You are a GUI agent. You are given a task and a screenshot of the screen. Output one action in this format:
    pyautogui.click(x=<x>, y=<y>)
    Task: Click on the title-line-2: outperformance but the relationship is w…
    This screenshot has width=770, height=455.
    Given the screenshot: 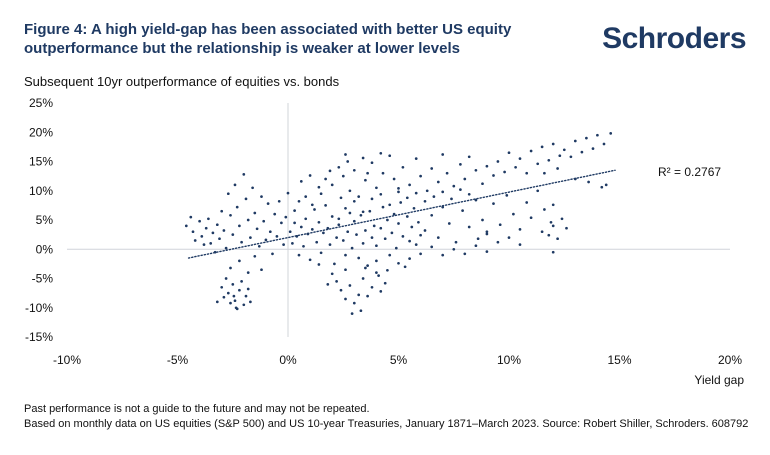 What is the action you would take?
    pyautogui.click(x=242, y=48)
    